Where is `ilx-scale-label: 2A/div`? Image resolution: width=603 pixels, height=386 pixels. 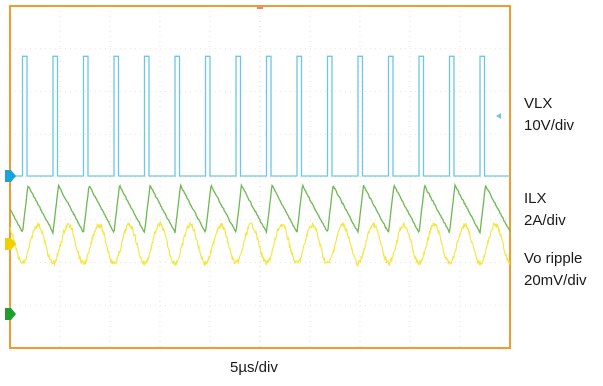
ilx-scale-label: 2A/div is located at coordinates (545, 220).